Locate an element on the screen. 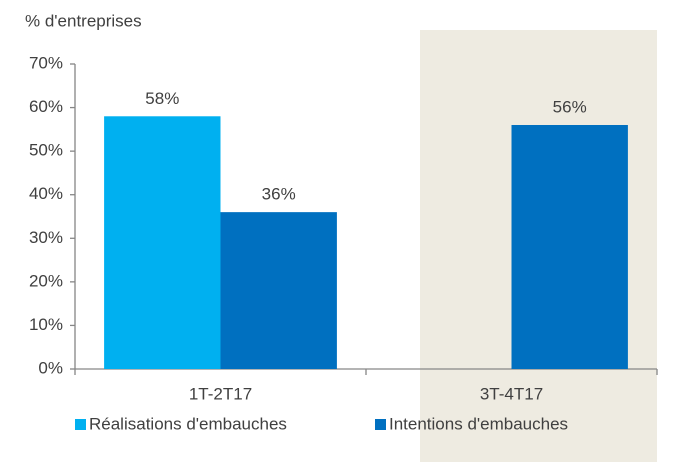 The image size is (675, 462). value-label: 58% is located at coordinates (162, 98).